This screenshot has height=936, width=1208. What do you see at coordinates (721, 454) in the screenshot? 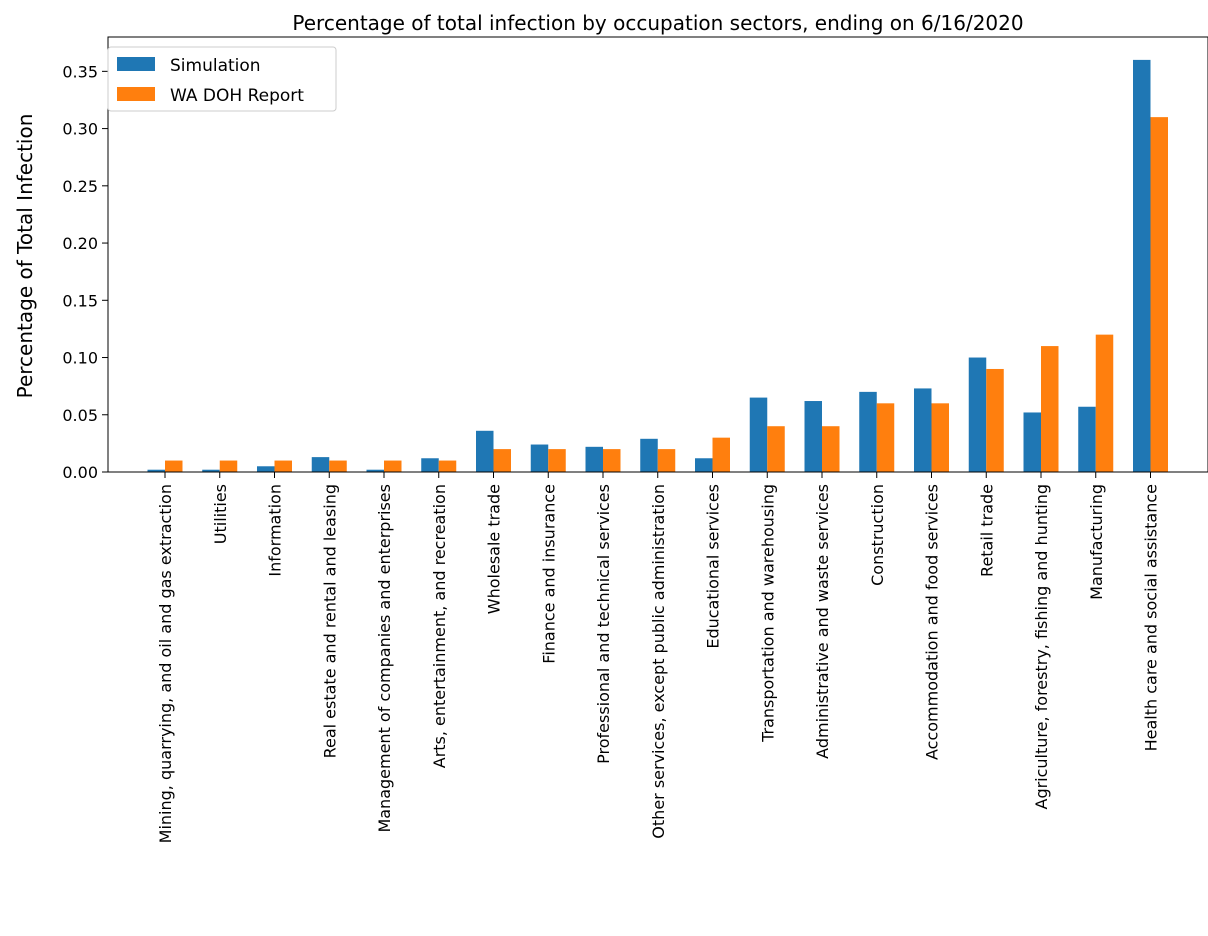
I see `bar-wa-doh-report-educational-services` at bounding box center [721, 454].